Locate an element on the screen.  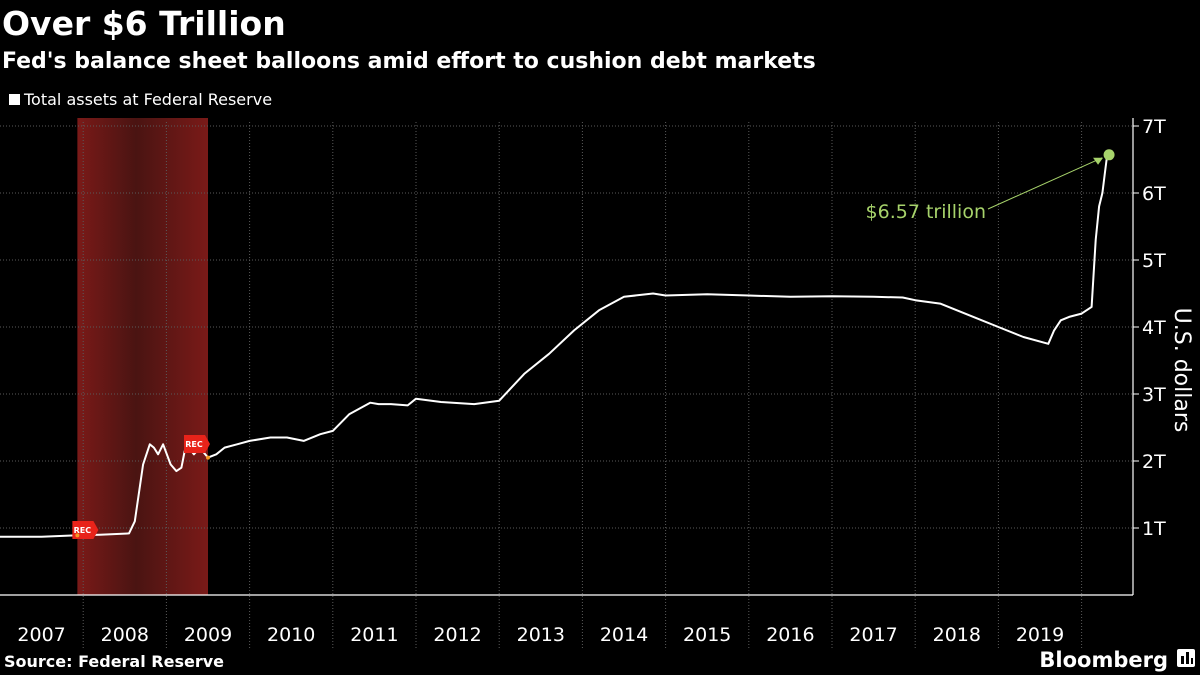
y-tick-label: 7T is located at coordinates (1154, 127).